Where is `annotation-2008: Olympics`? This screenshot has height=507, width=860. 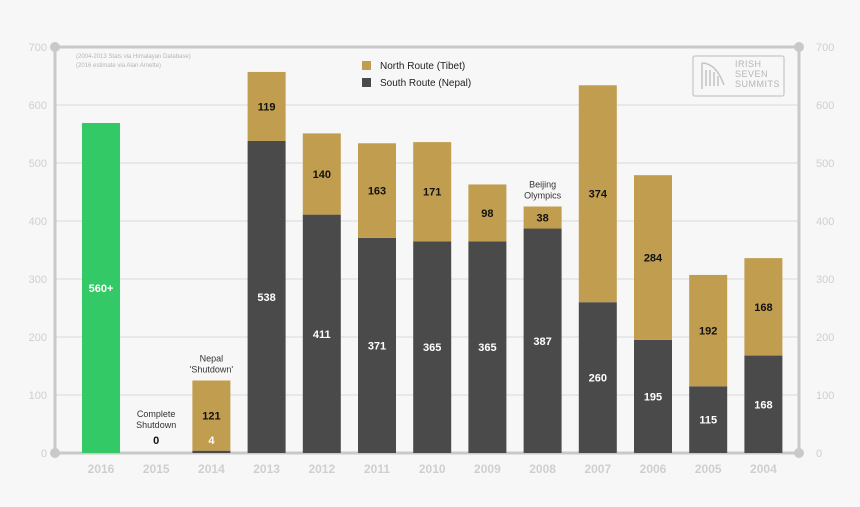
annotation-2008: Olympics is located at coordinates (543, 196).